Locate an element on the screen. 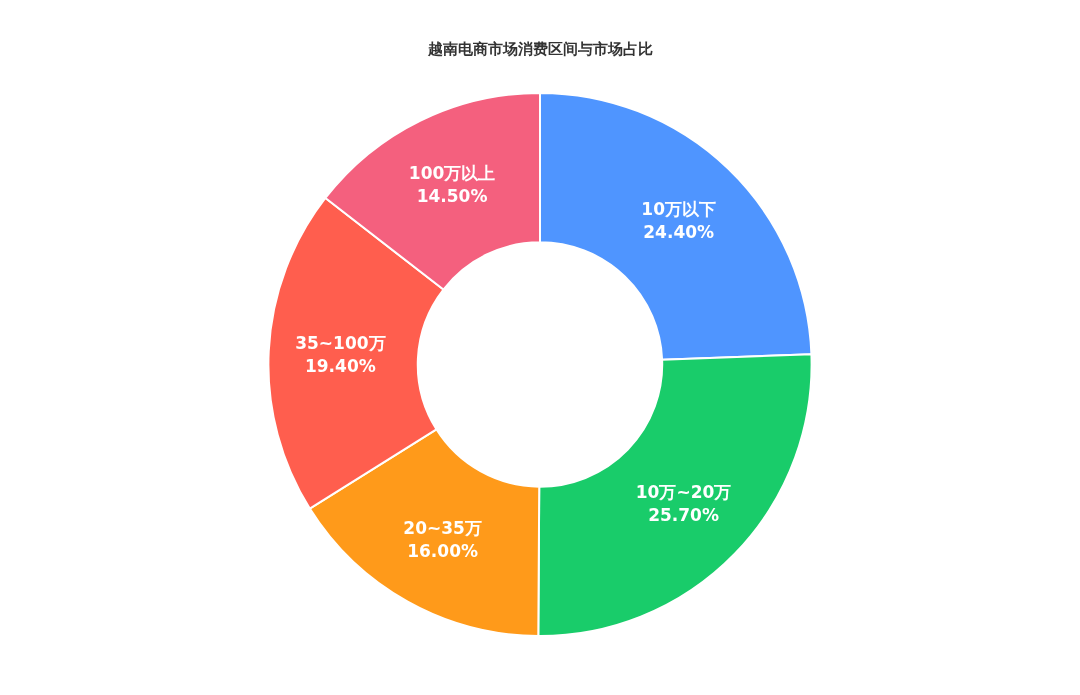 Image resolution: width=1080 pixels, height=695 pixels. data-label: 19.40% is located at coordinates (340, 365).